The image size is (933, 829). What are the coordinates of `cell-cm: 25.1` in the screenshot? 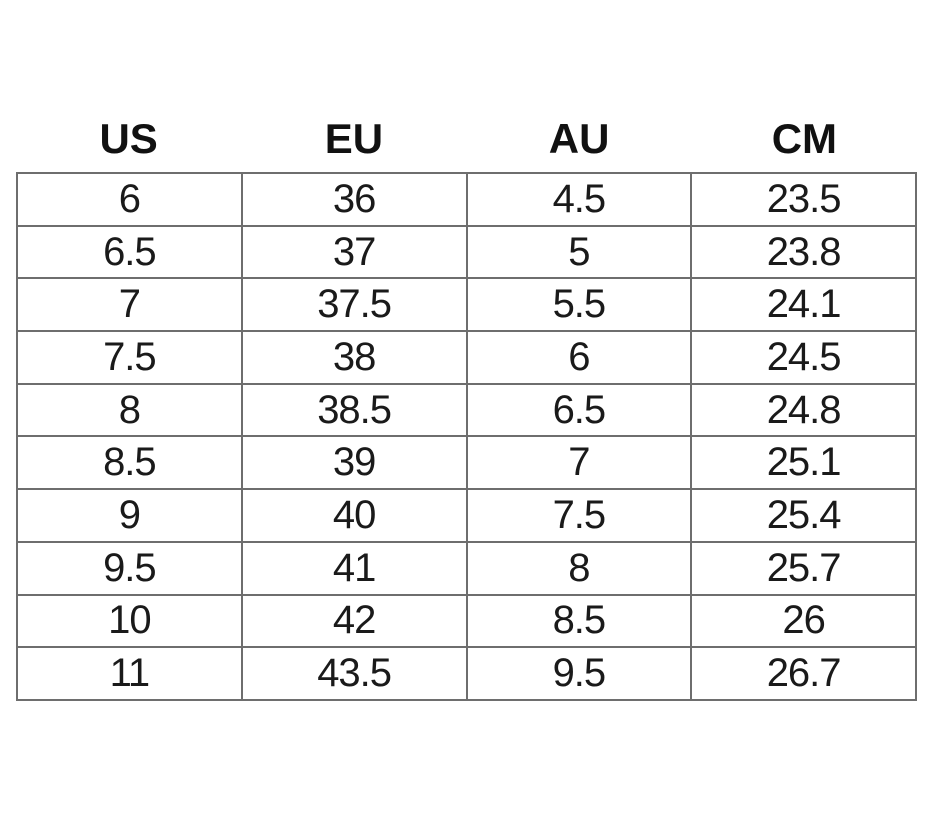 It's located at (803, 463).